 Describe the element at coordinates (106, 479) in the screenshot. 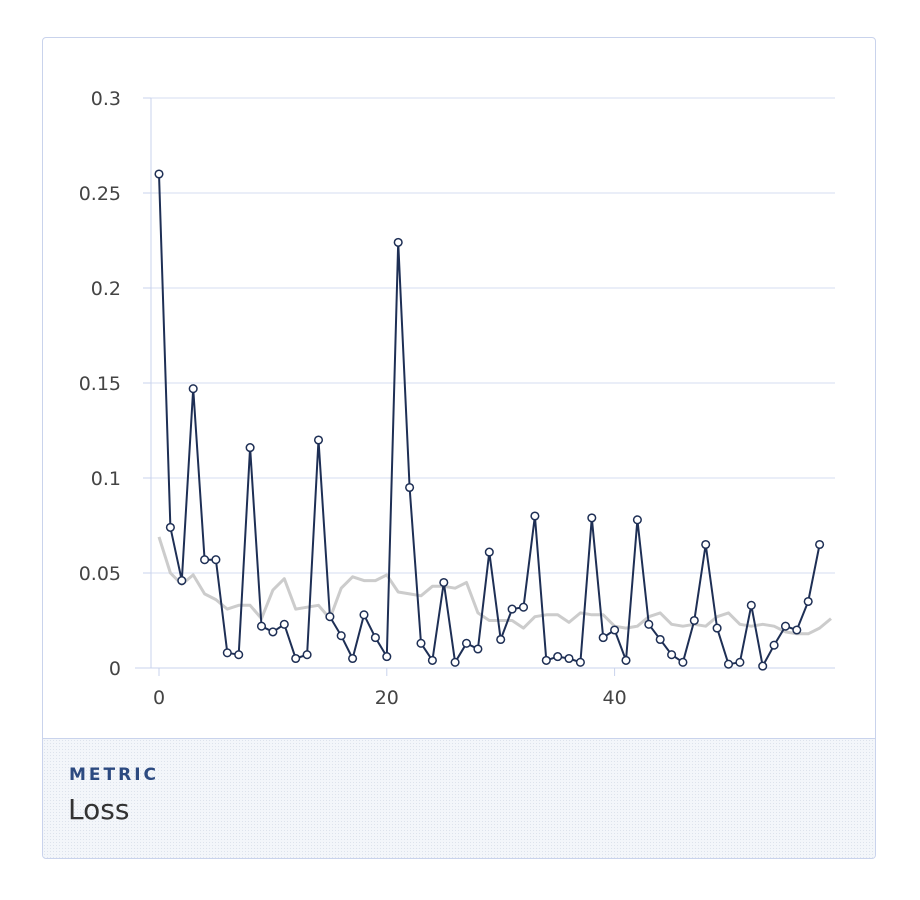

I see `y-tick-label: 0.1` at that location.